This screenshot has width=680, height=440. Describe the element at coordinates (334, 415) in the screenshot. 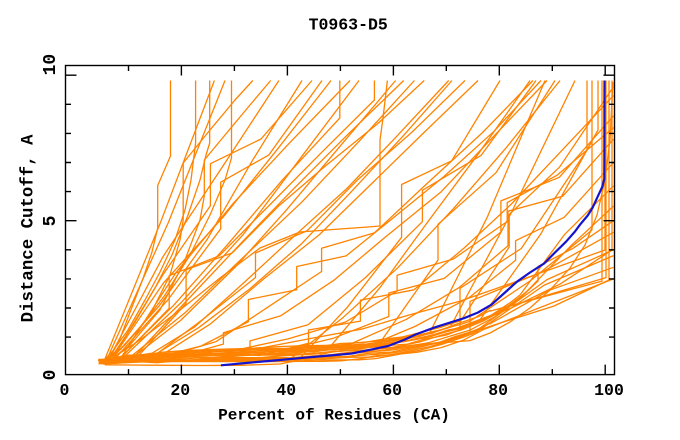

I see `svg-text: Percent of Residues (CA)` at that location.